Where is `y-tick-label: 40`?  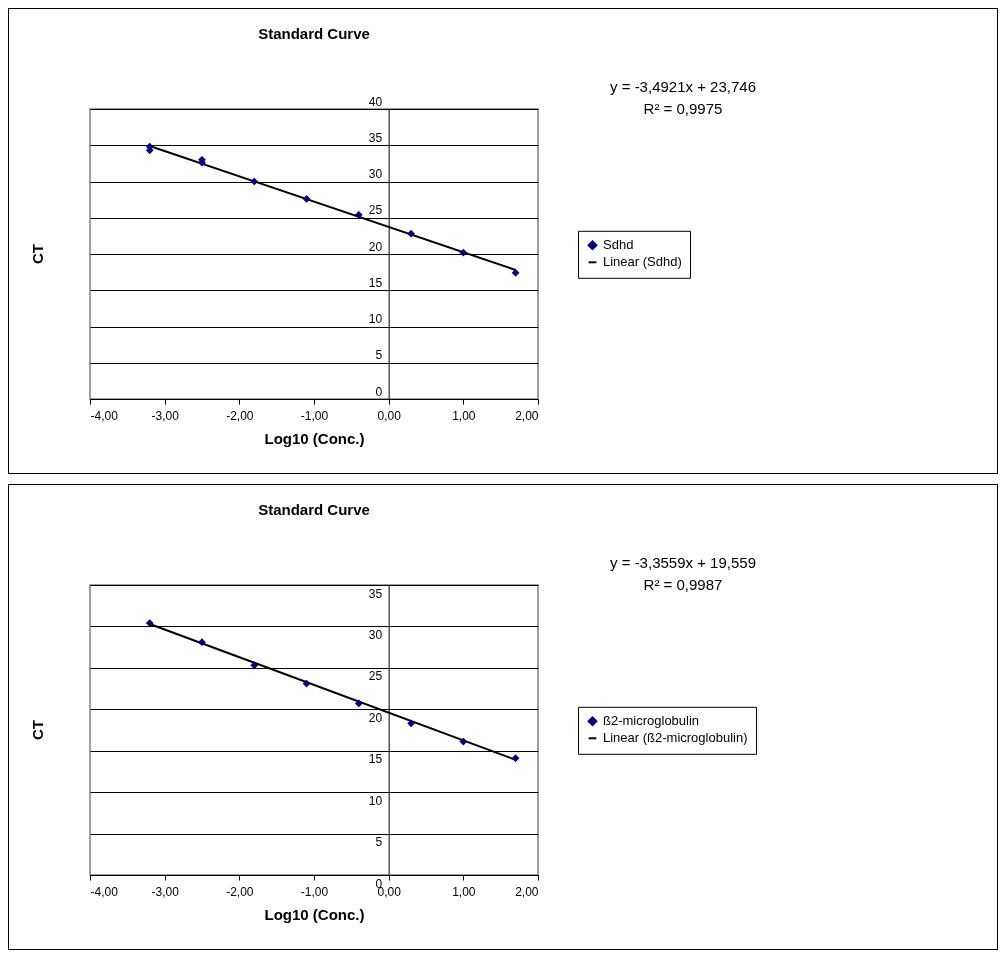
y-tick-label: 40 is located at coordinates (375, 101).